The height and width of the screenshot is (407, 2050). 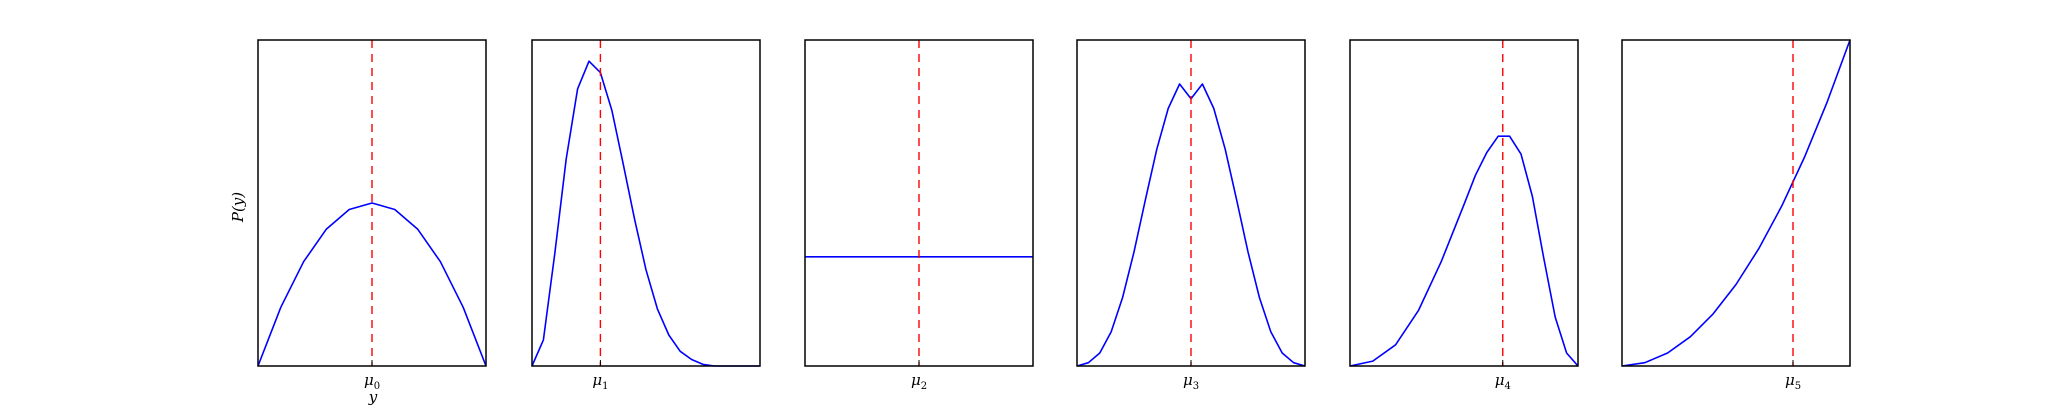 I want to click on y-axis-label: P(y), so click(x=238, y=207).